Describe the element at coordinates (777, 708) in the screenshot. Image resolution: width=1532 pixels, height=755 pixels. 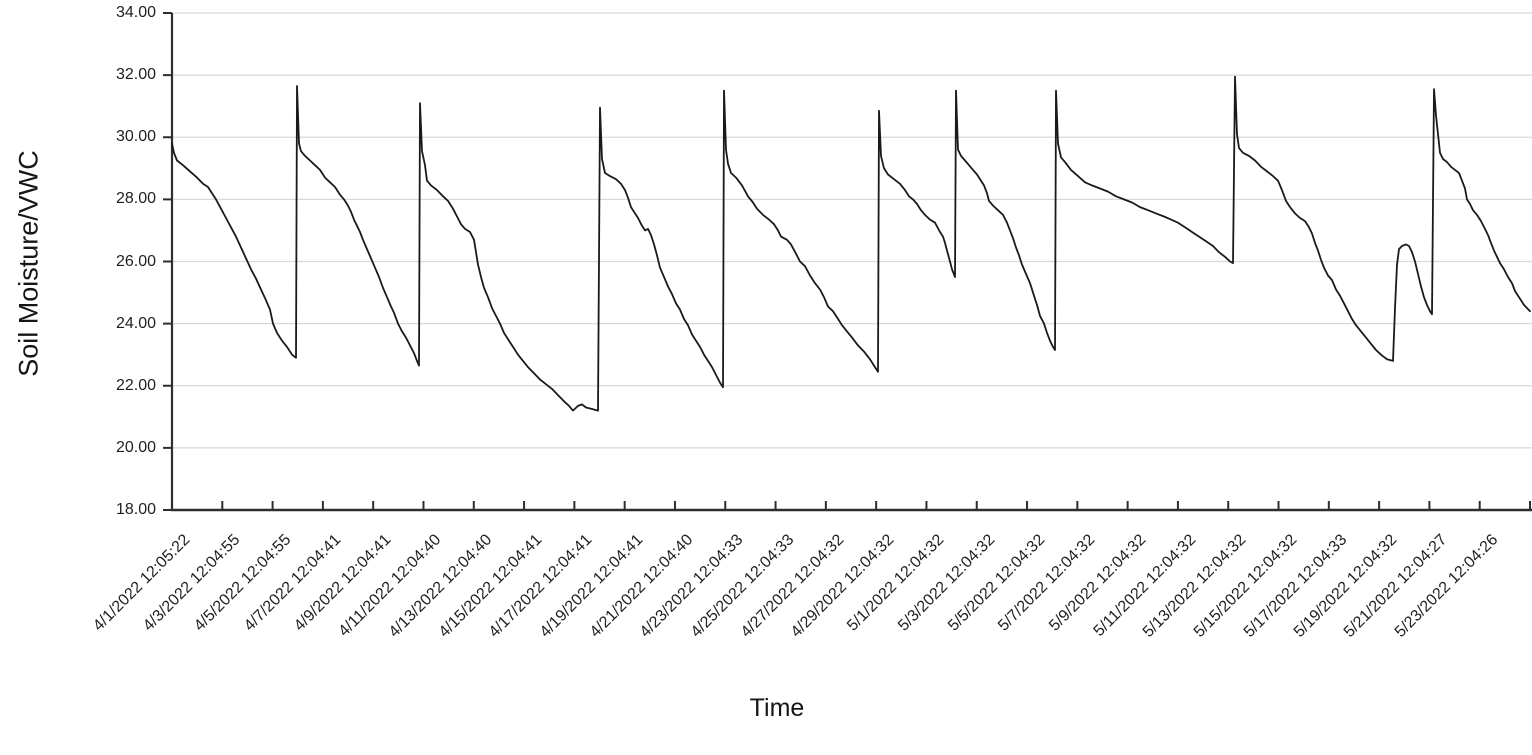
I see `x-axis-title: Time` at that location.